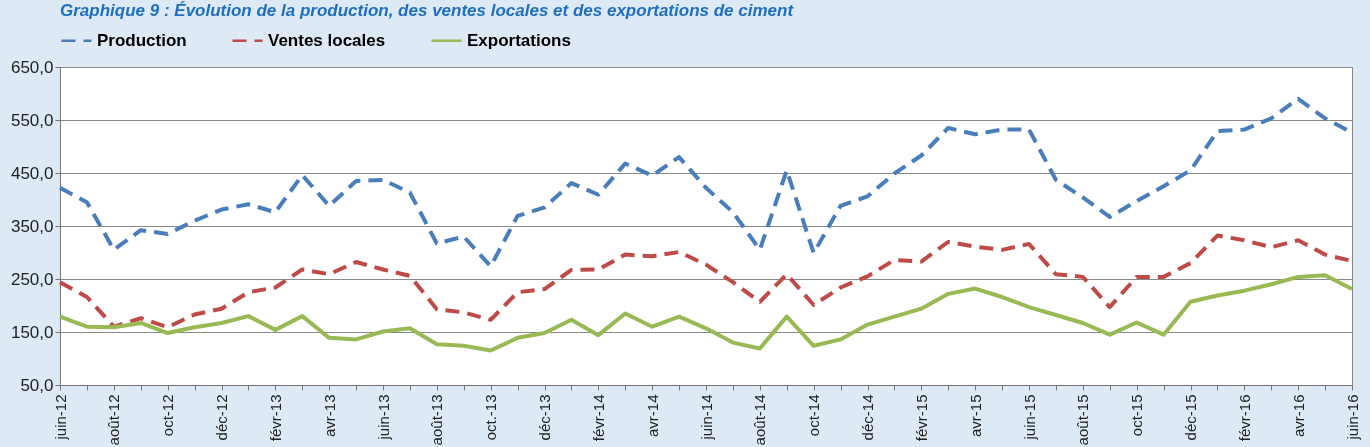 The width and height of the screenshot is (1370, 447). Describe the element at coordinates (114, 420) in the screenshot. I see `x-tick-label: août-12` at that location.